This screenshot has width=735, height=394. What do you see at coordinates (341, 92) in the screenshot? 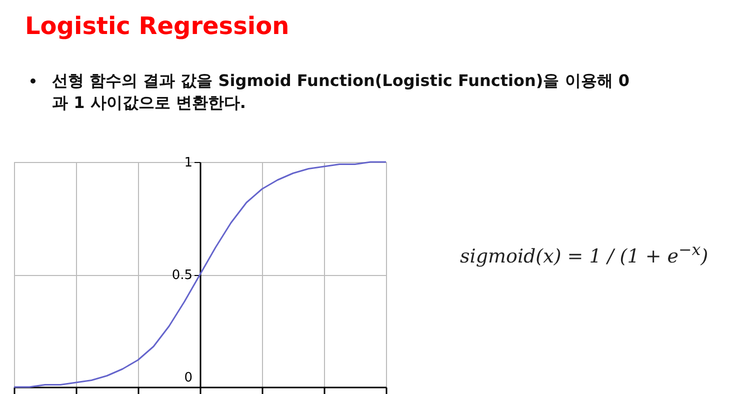
I see `chart-subtitle: 선형 함수의 결과 값을 Sigmoid Function(Logistic Function)을 이용해 0과 1 사이값으로 변환한다.` at bounding box center [341, 92].